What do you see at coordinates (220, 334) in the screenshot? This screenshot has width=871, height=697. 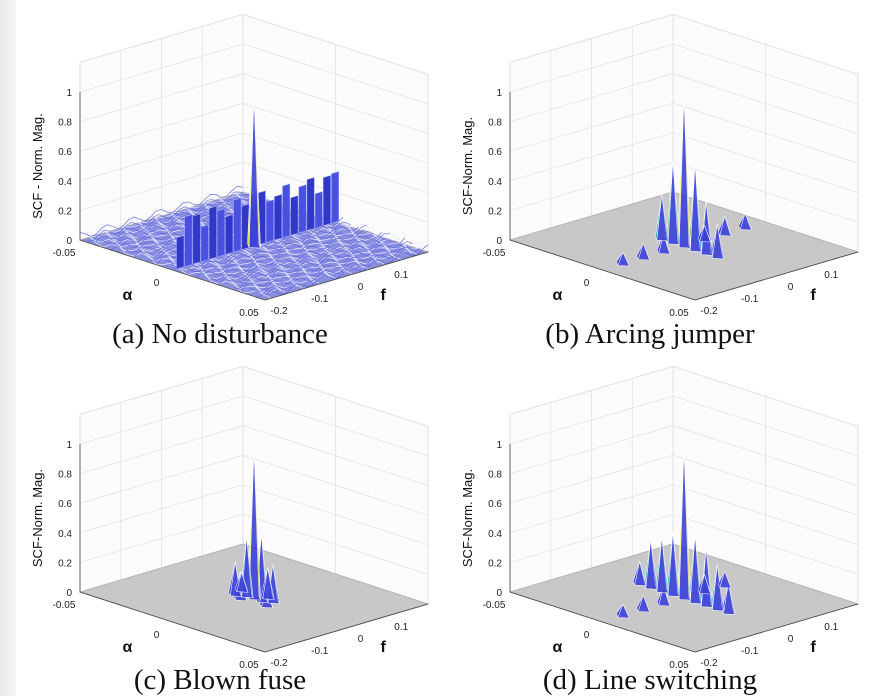 I see `caption-a: (a) No disturbance` at bounding box center [220, 334].